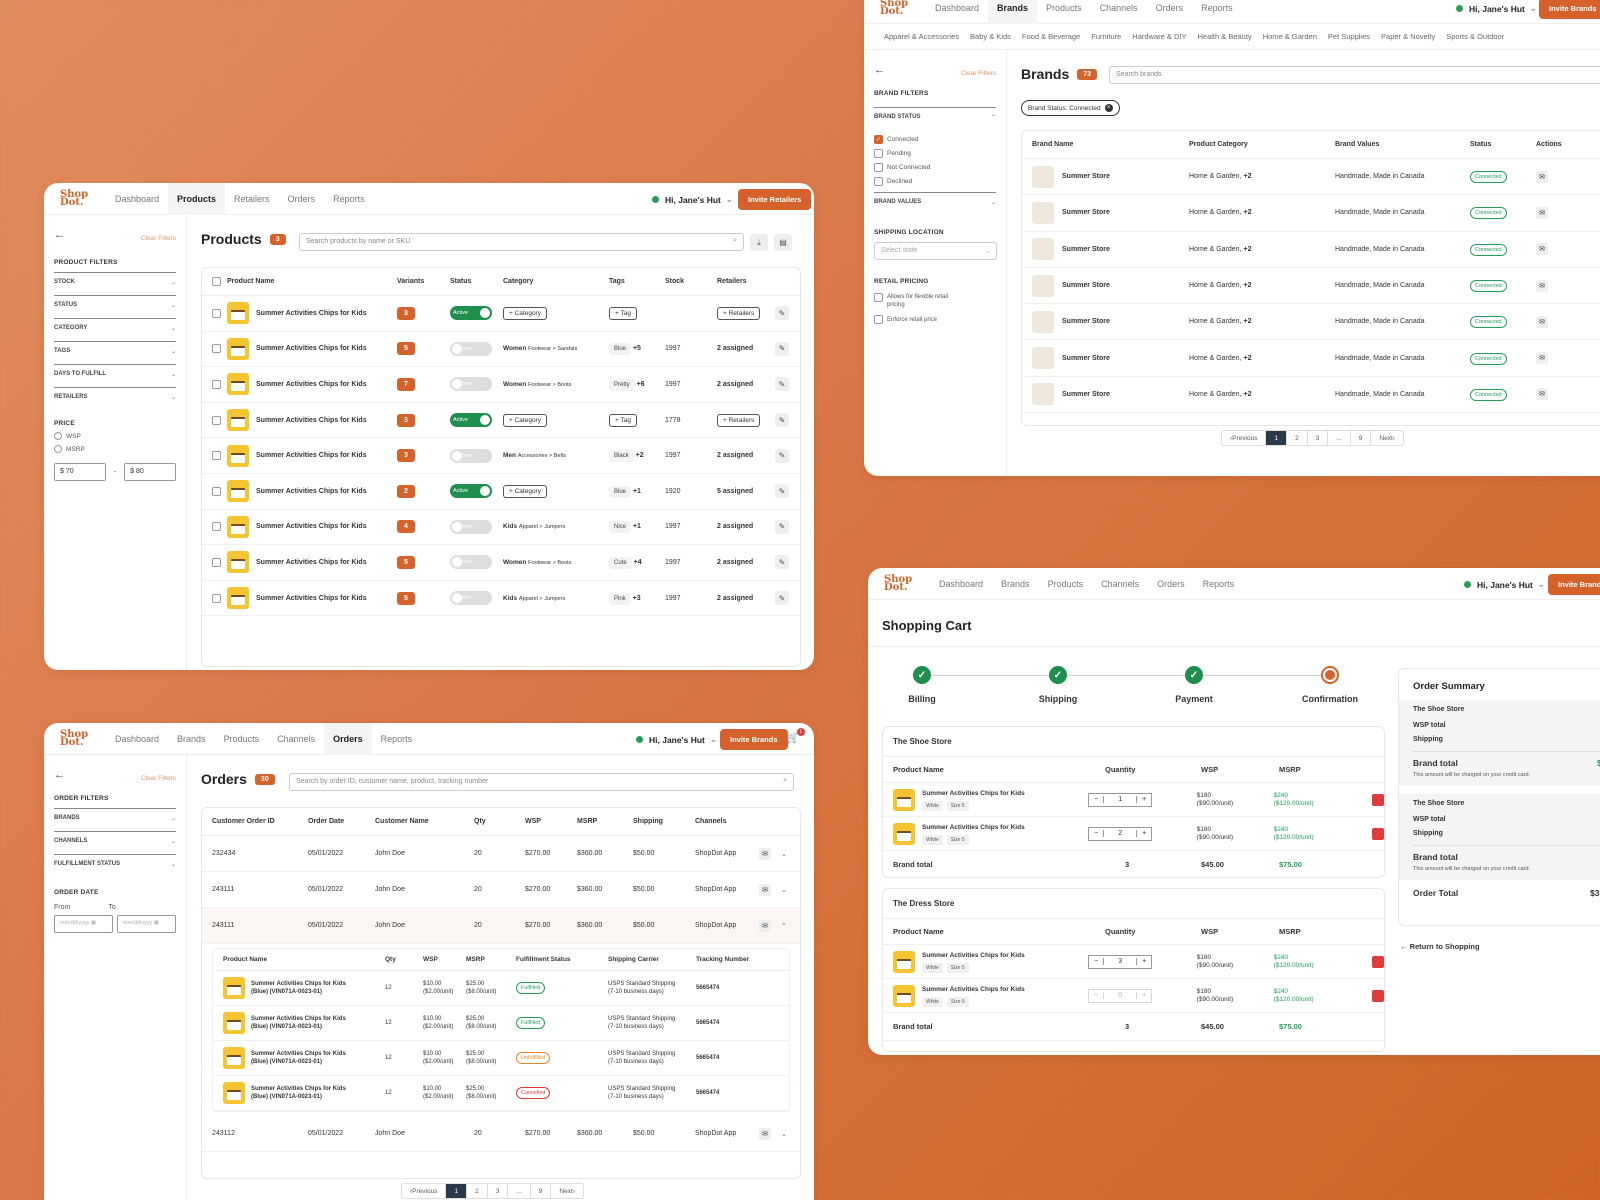 The image size is (1600, 1200). Describe the element at coordinates (80, 472) in the screenshot. I see `price-min-input: $ 70` at that location.